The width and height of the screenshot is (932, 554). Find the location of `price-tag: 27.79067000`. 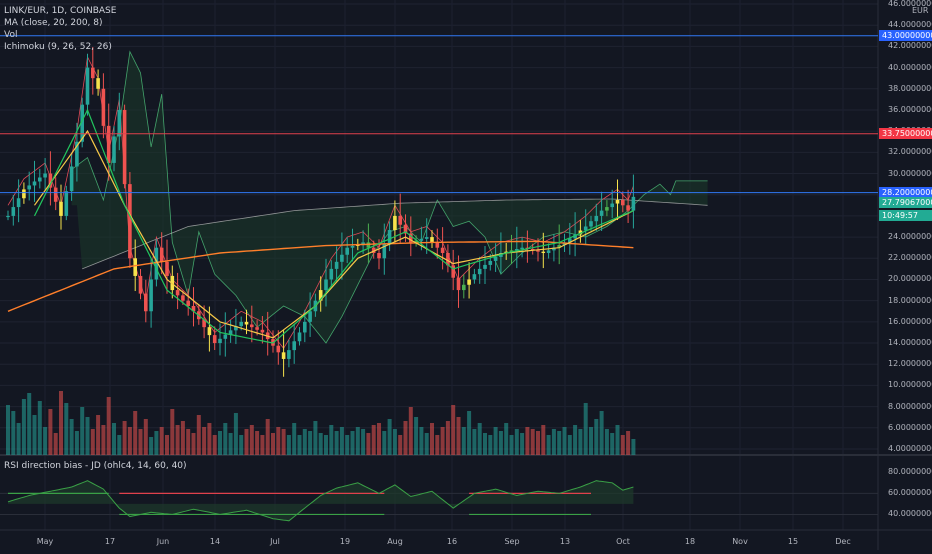

price-tag: 27.79067000 is located at coordinates (905, 203).